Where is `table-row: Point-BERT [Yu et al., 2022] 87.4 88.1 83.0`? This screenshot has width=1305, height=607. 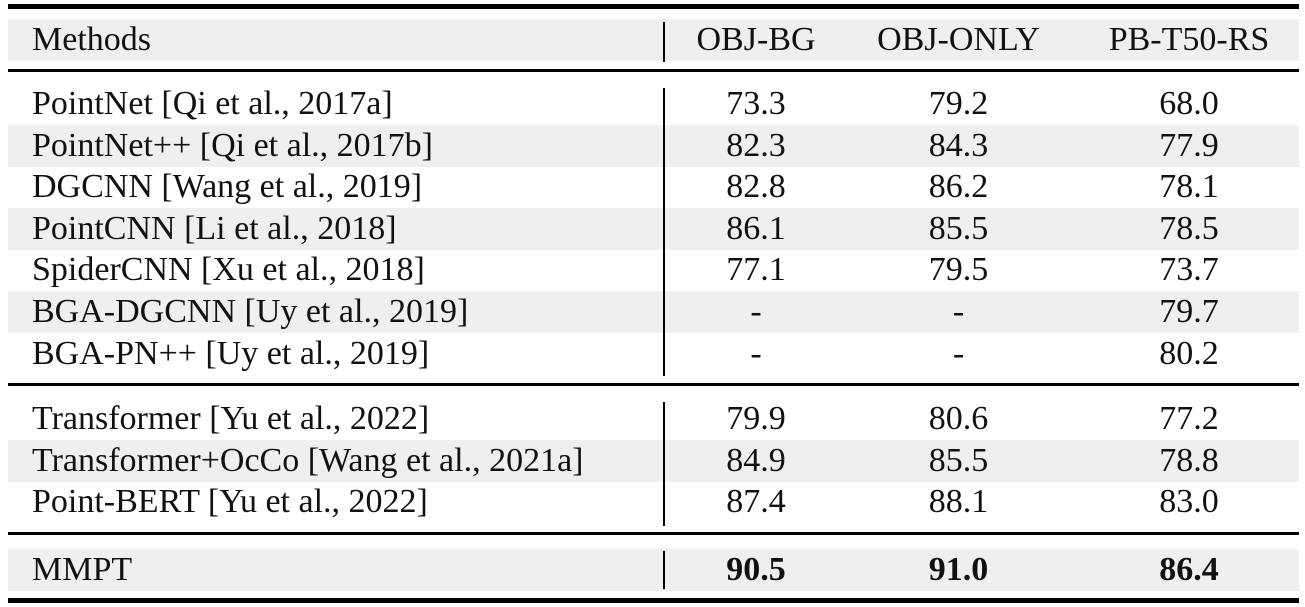
table-row: Point-BERT [Yu et al., 2022] 87.4 88.1 83.0 is located at coordinates (653, 502).